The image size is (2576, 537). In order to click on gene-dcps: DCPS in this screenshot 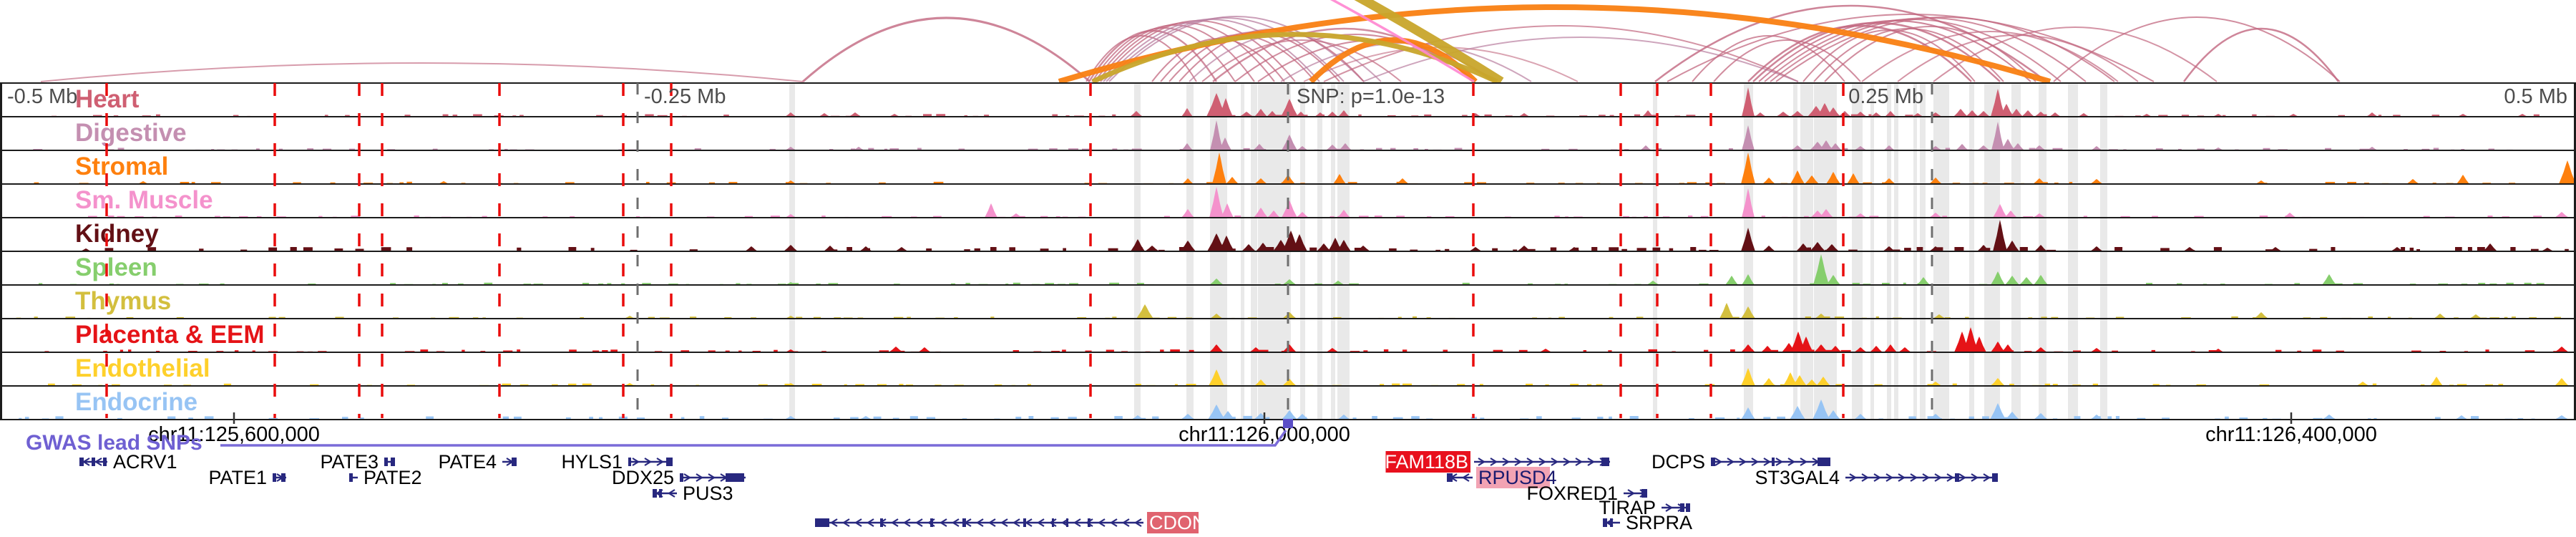, I will do `click(1741, 462)`.